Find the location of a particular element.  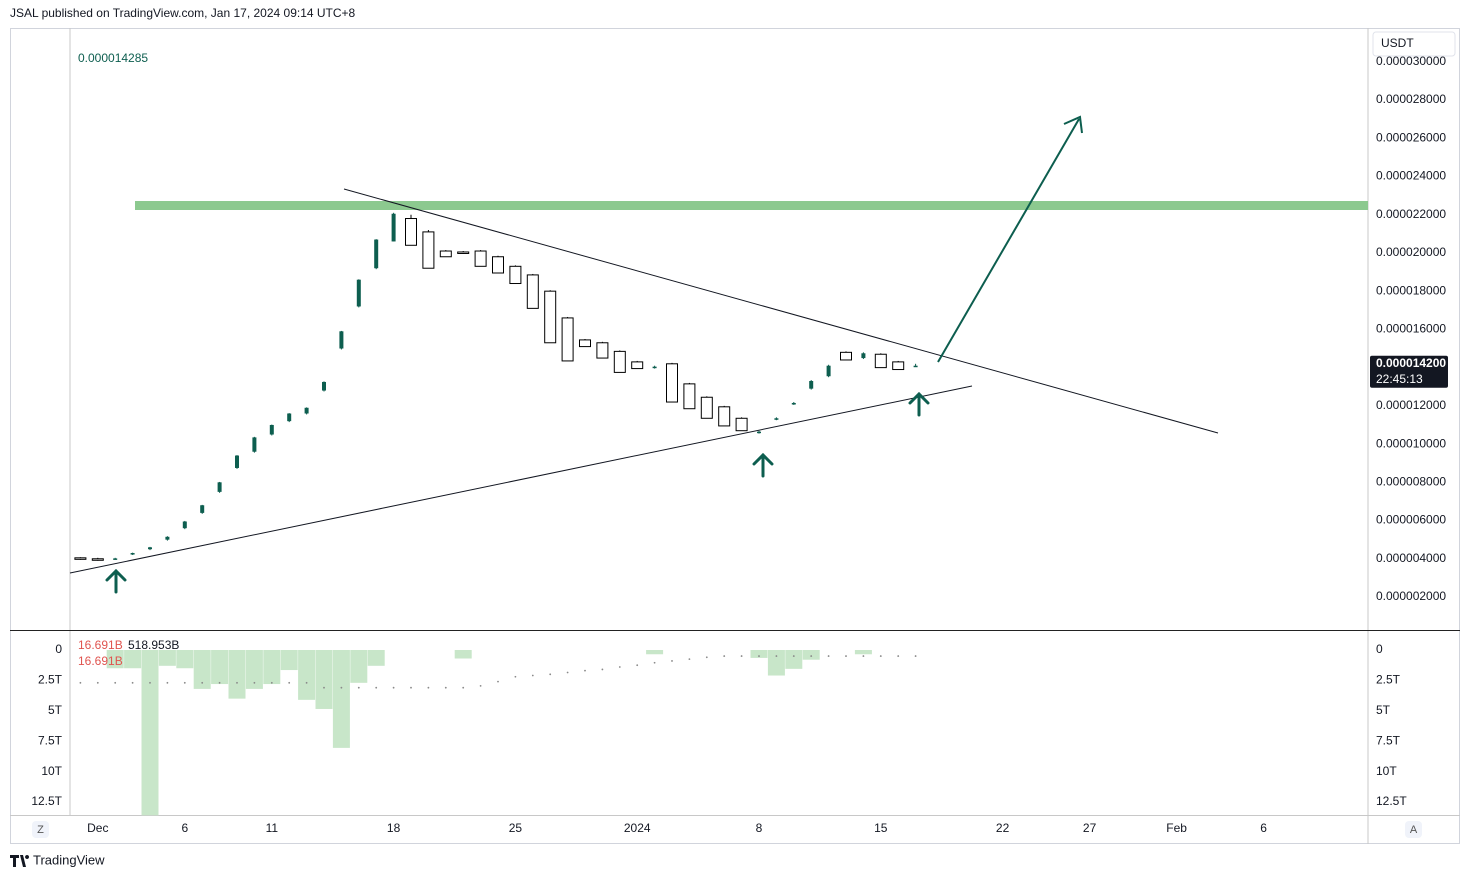

x-tick-label: 18 is located at coordinates (394, 828).